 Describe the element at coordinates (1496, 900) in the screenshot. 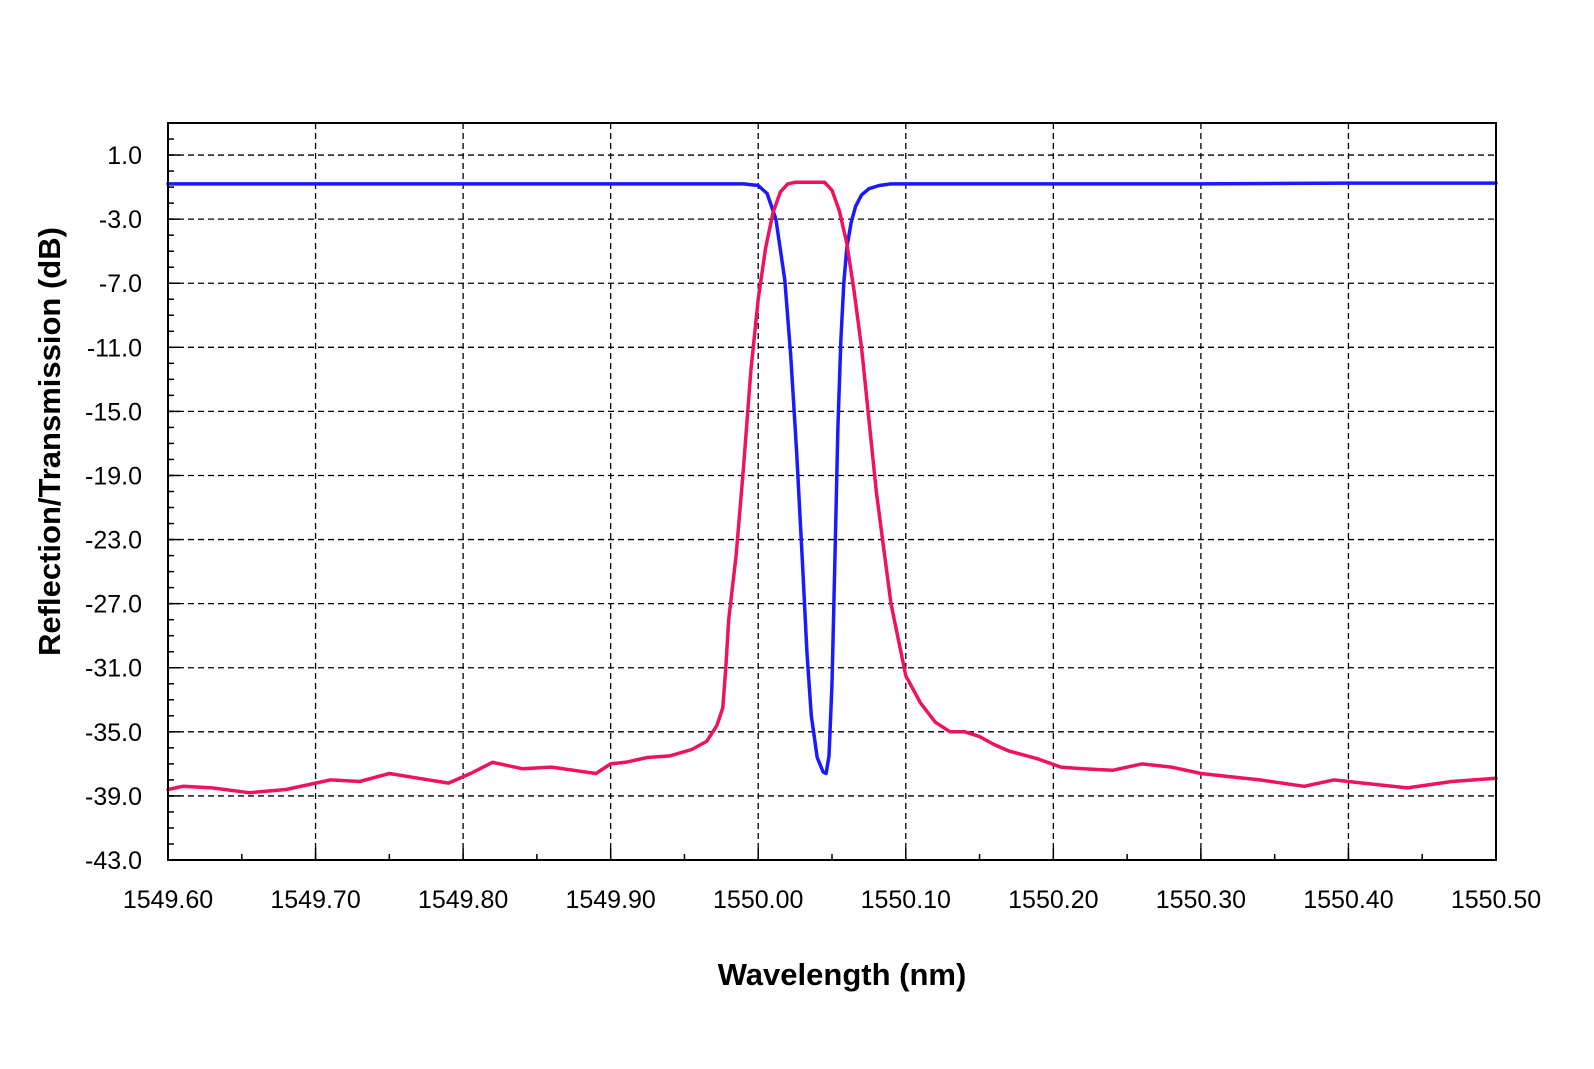

I see `x-tick-label: 1550.50` at that location.